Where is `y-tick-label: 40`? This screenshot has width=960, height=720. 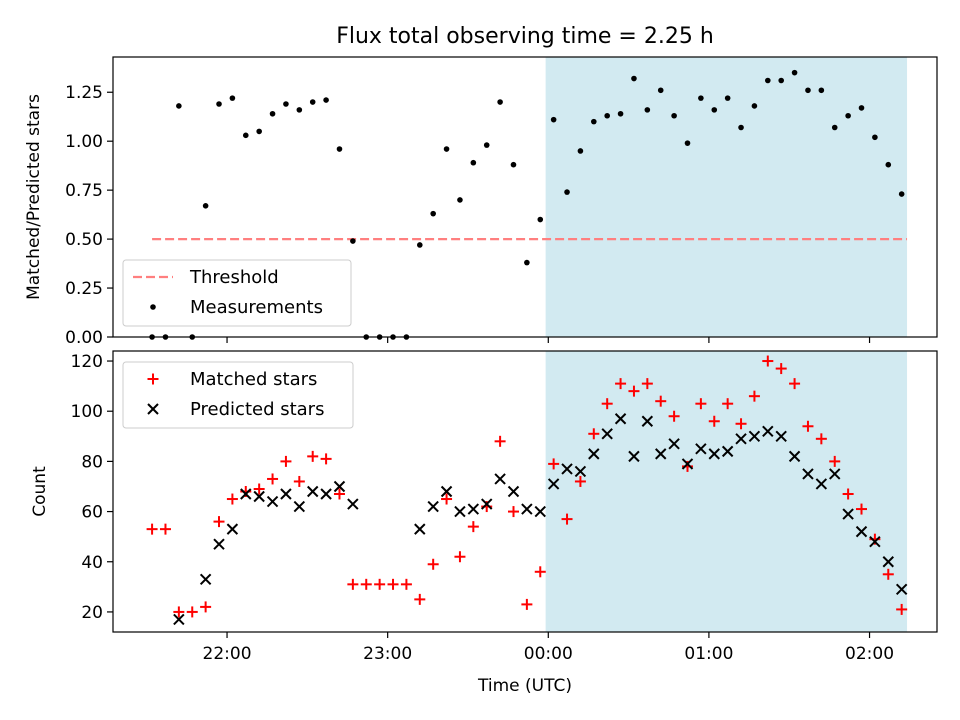 y-tick-label: 40 is located at coordinates (92, 563).